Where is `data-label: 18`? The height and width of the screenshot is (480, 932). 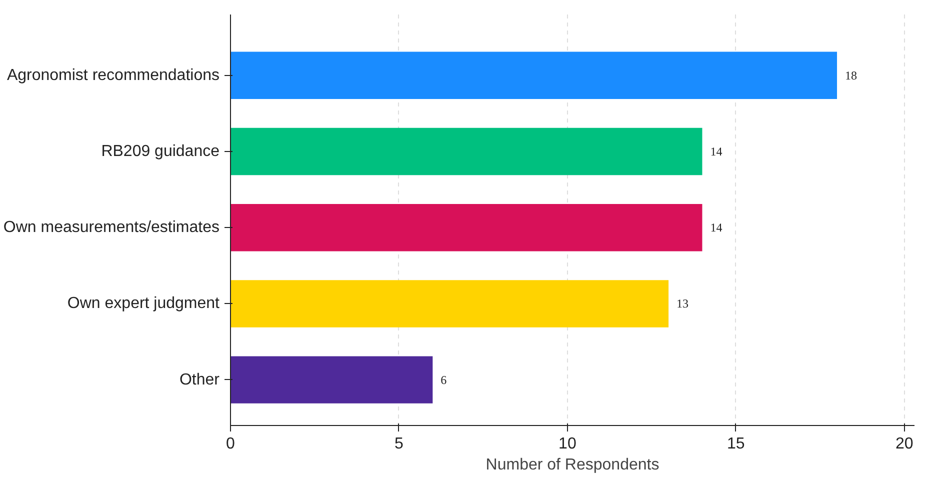
data-label: 18 is located at coordinates (851, 75).